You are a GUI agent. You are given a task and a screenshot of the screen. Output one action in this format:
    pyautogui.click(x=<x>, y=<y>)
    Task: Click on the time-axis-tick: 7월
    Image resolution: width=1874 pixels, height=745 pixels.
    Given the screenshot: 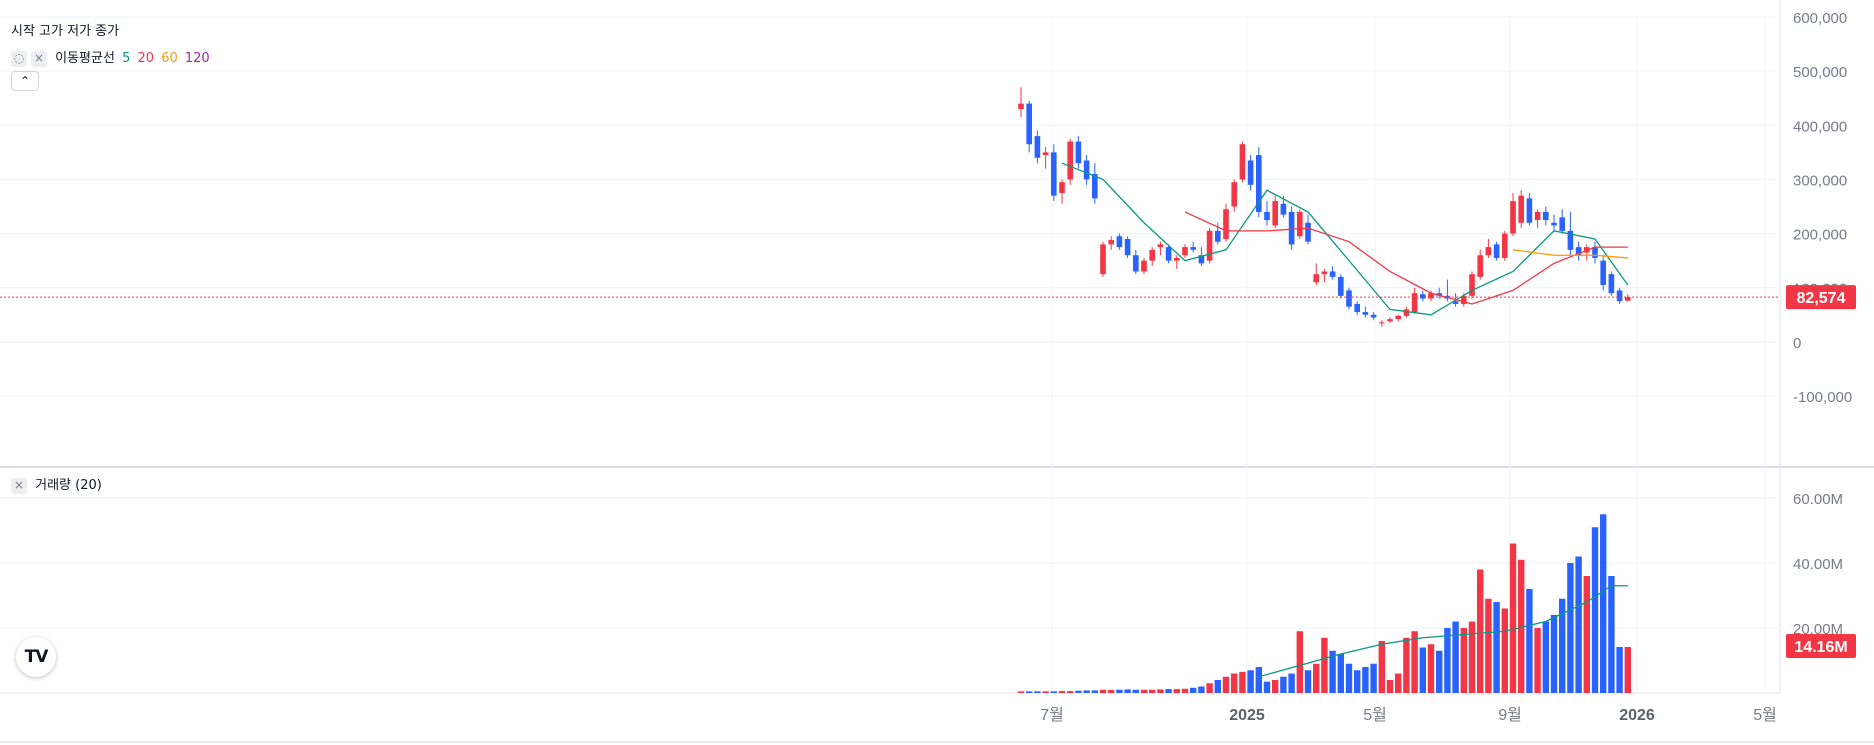 What is the action you would take?
    pyautogui.click(x=1052, y=715)
    